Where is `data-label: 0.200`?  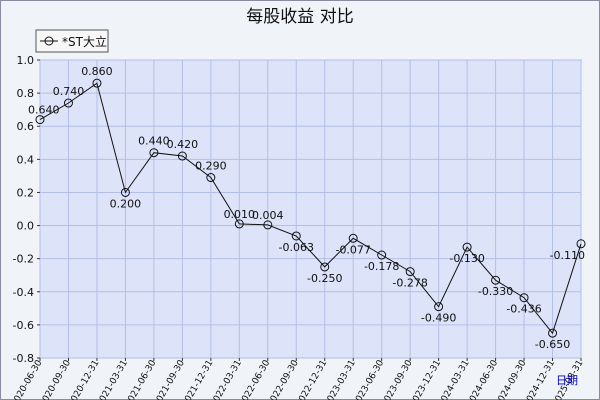 data-label: 0.200 is located at coordinates (126, 203).